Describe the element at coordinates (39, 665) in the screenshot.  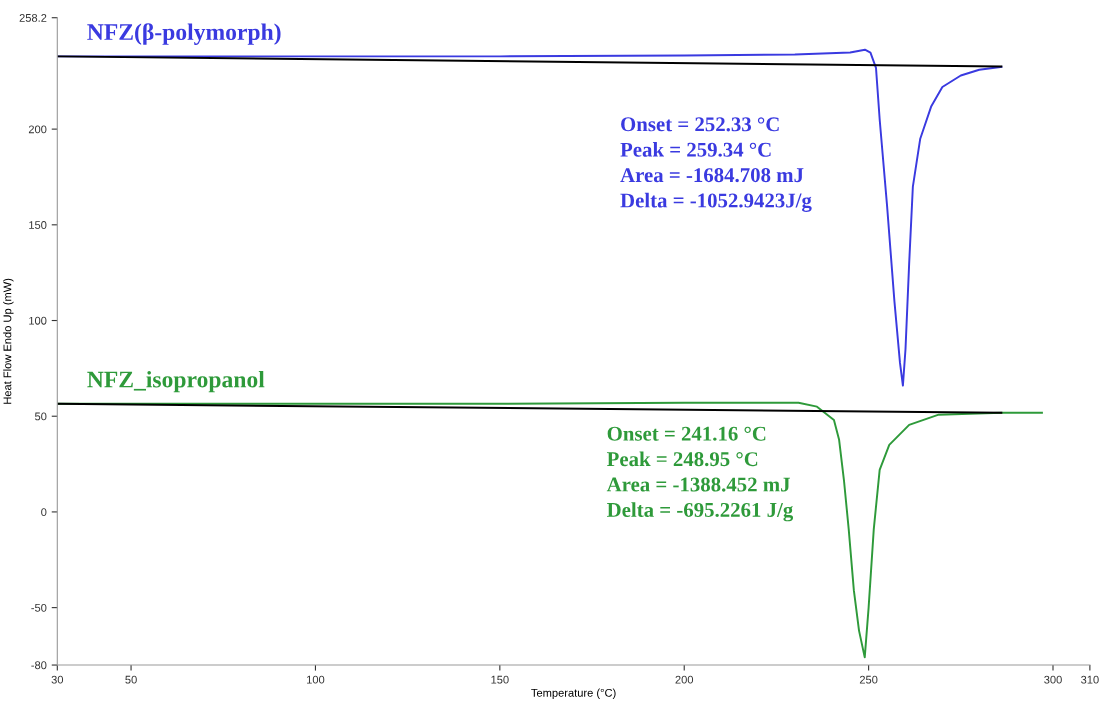
I see `y-tick-label: -80` at that location.